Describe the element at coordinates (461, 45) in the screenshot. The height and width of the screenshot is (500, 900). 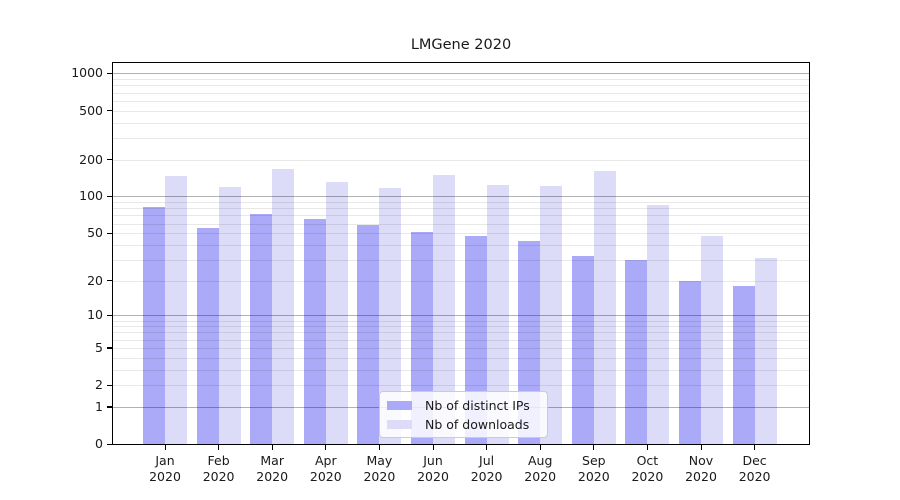
I see `chart-title: LMGene 2020` at that location.